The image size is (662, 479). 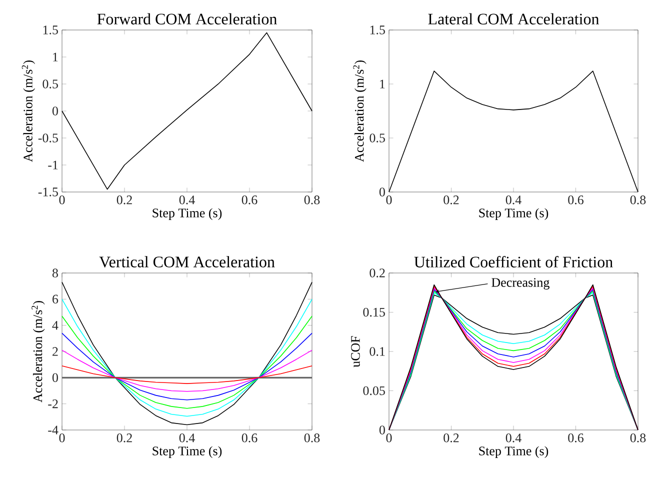 I want to click on y-axis-title: uCOF, so click(x=355, y=352).